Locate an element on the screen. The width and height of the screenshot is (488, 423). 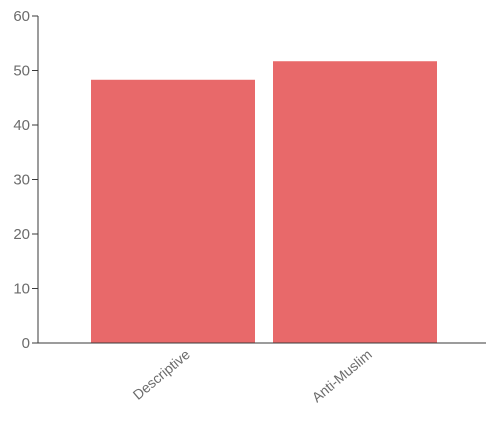
y-axis-ticks: 0 10 20 30 40 50 60 is located at coordinates (25, 180).